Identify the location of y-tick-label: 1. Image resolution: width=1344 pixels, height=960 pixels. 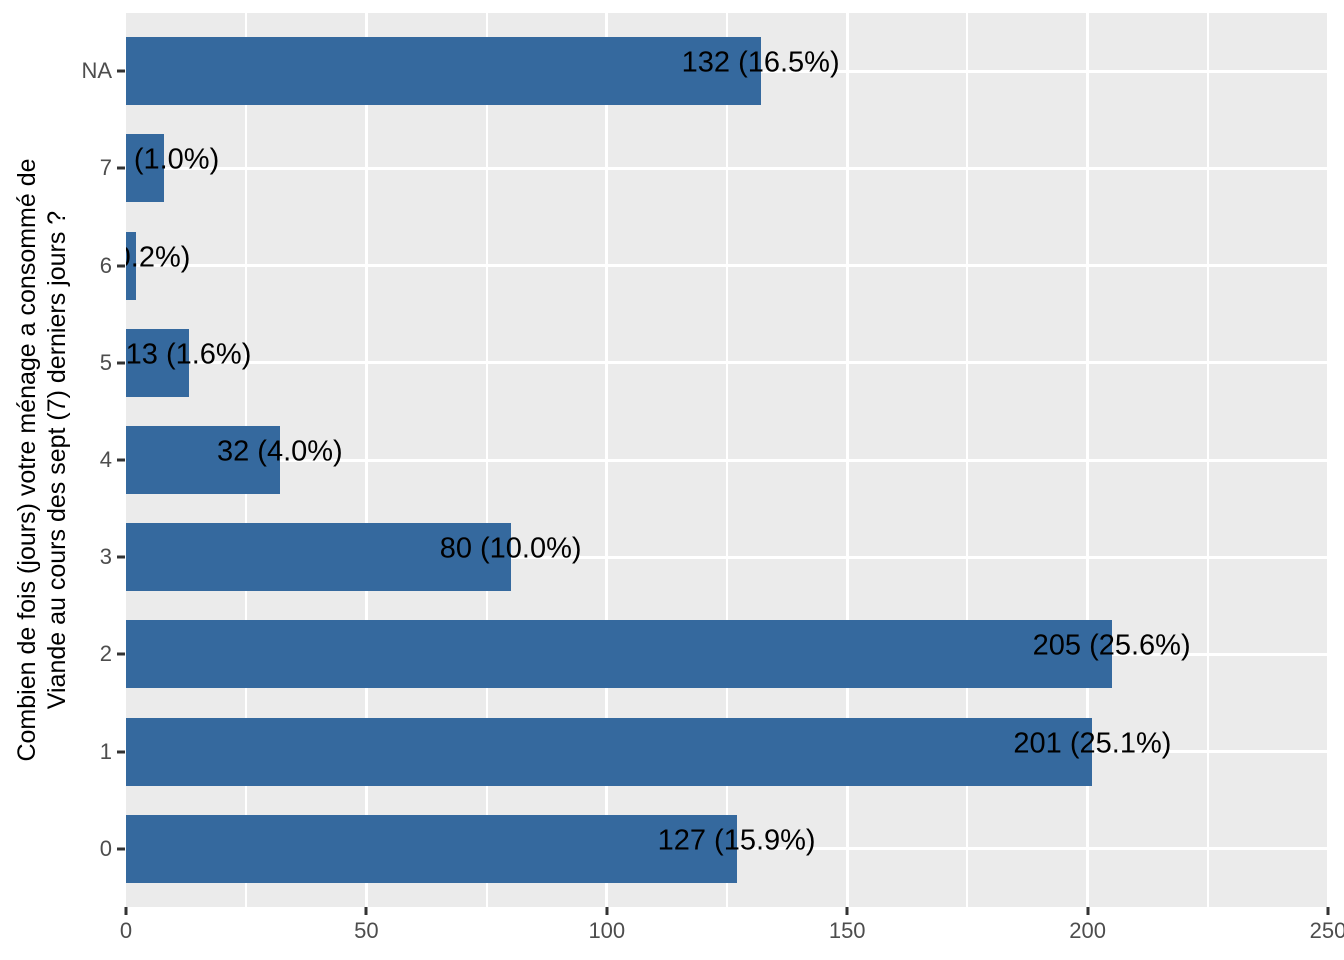
(105, 751).